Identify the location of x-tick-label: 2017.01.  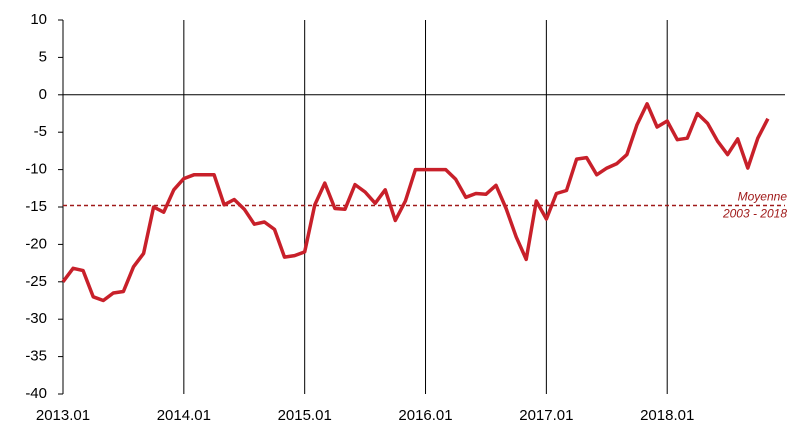
(546, 415).